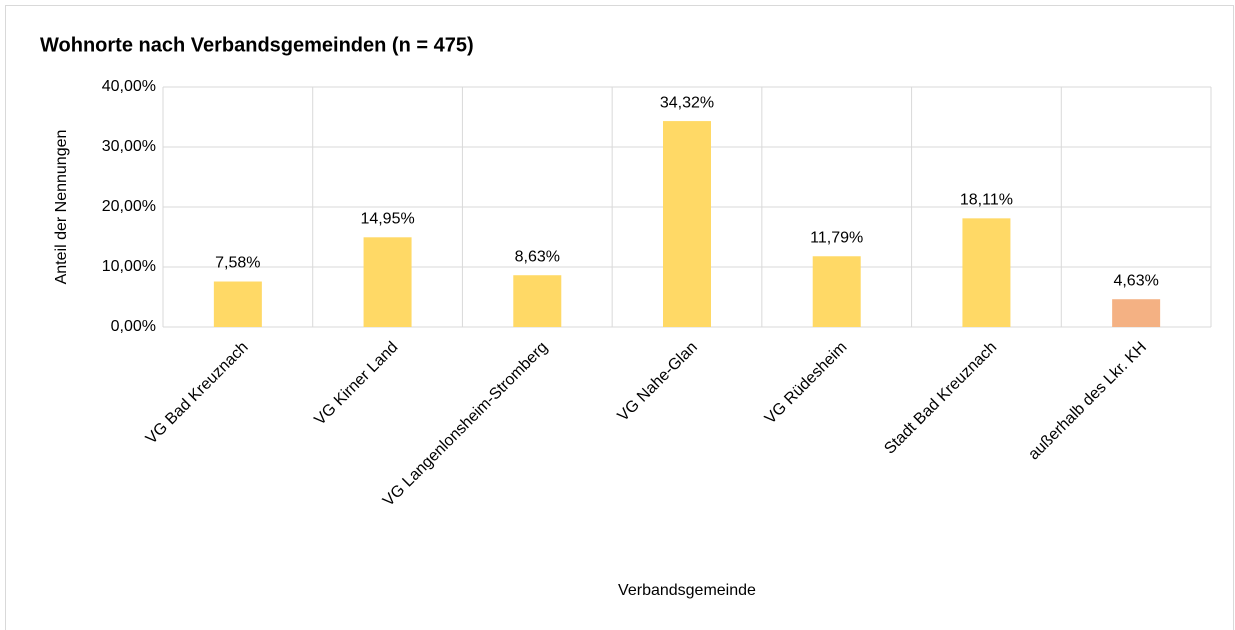 Image resolution: width=1235 pixels, height=630 pixels. What do you see at coordinates (687, 102) in the screenshot?
I see `data-label: 34,32%` at bounding box center [687, 102].